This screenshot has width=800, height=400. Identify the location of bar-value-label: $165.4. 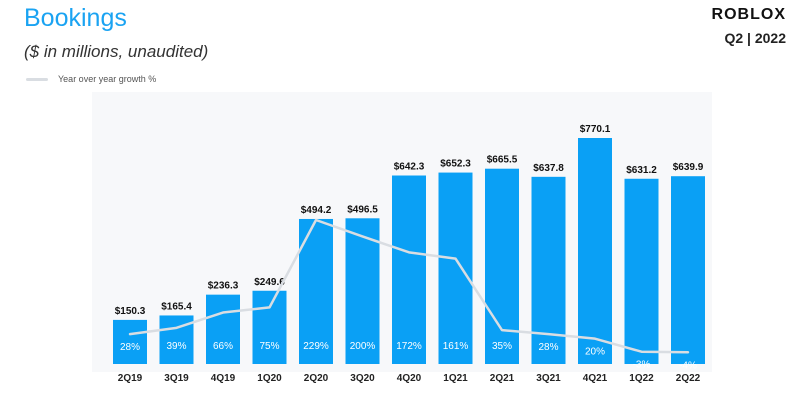
(176, 306).